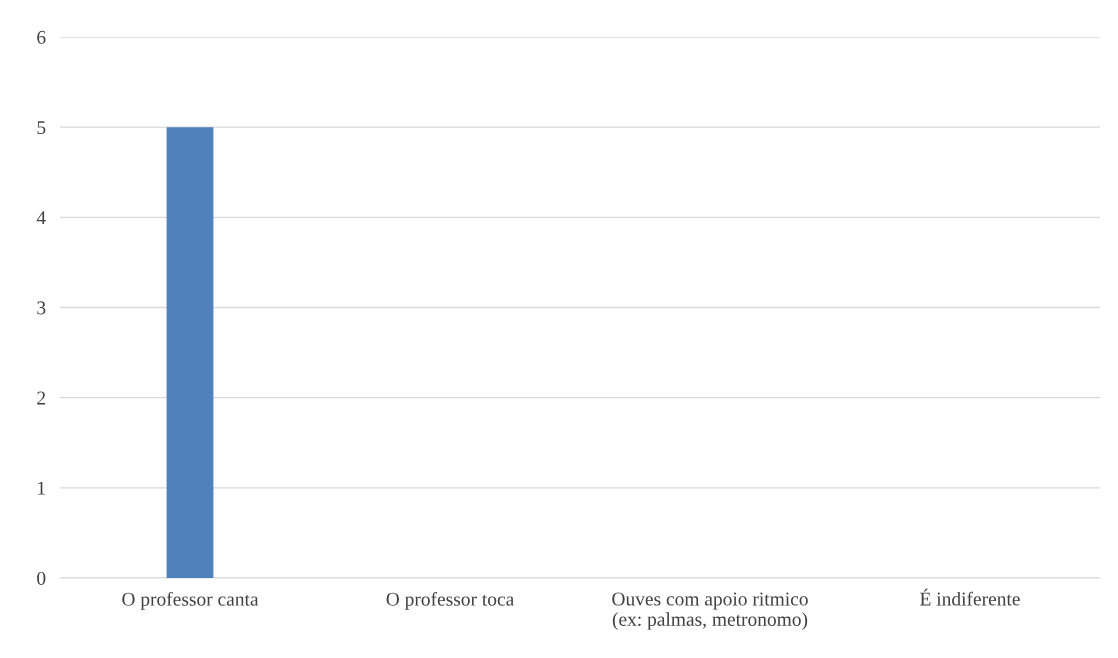 The width and height of the screenshot is (1118, 658). What do you see at coordinates (41, 37) in the screenshot?
I see `y-tick-label: 6` at bounding box center [41, 37].